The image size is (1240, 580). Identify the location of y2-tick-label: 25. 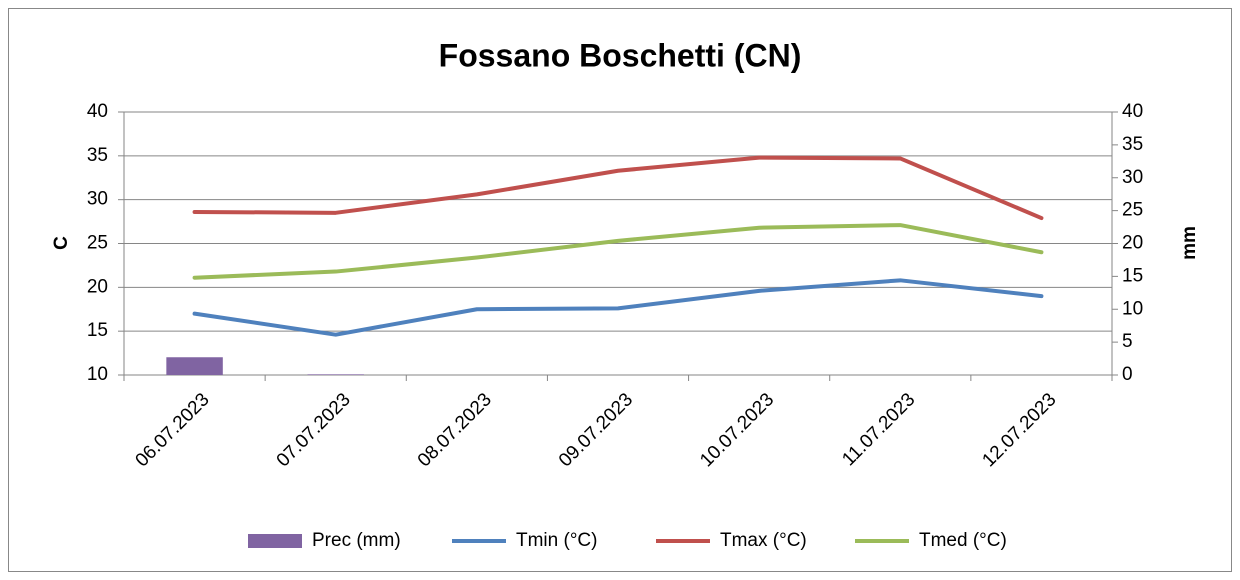
(1132, 210).